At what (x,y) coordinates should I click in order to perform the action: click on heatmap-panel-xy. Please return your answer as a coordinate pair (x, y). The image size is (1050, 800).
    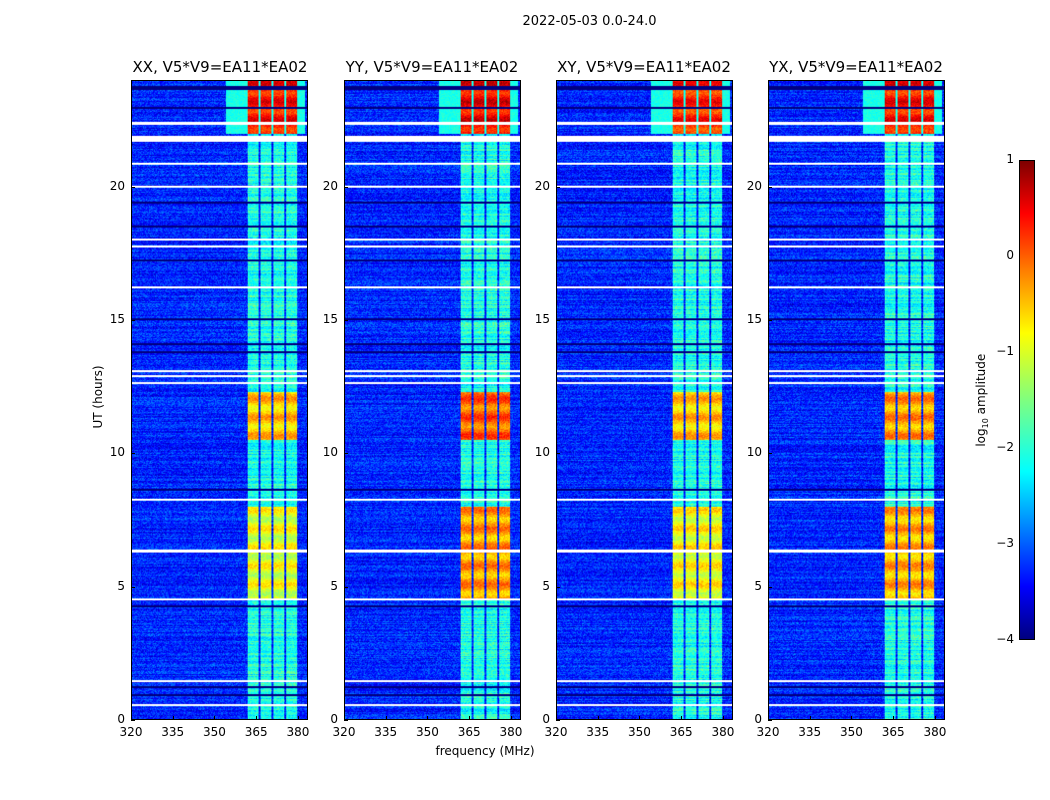
    Looking at the image, I should click on (644, 400).